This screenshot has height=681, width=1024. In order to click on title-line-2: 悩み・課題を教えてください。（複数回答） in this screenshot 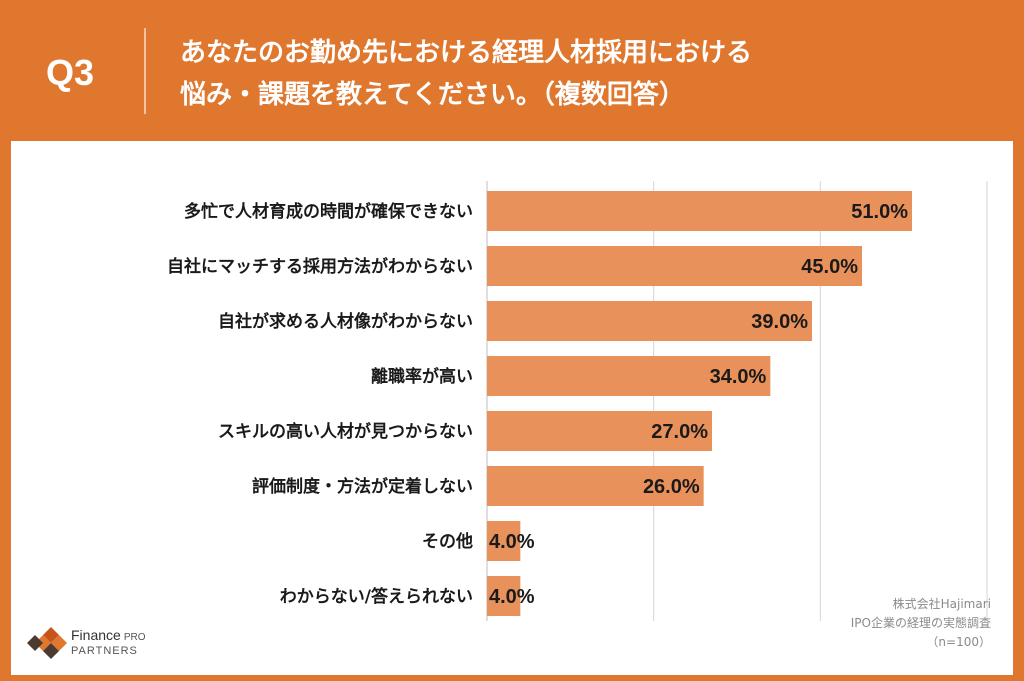, I will do `click(432, 95)`.